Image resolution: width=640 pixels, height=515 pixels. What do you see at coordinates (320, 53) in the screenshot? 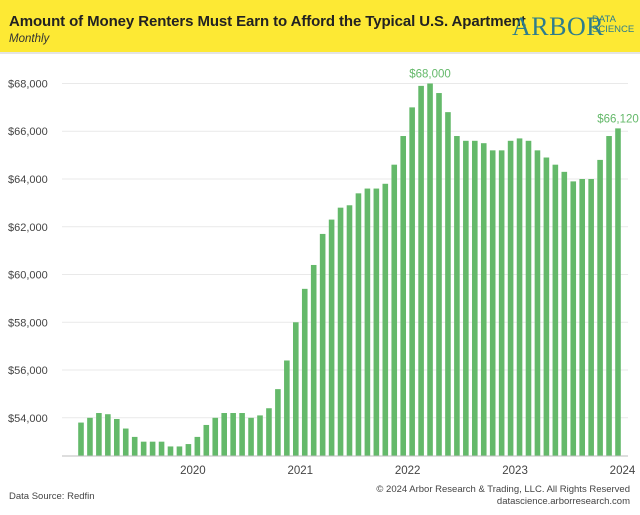
I see `header-divider` at bounding box center [320, 53].